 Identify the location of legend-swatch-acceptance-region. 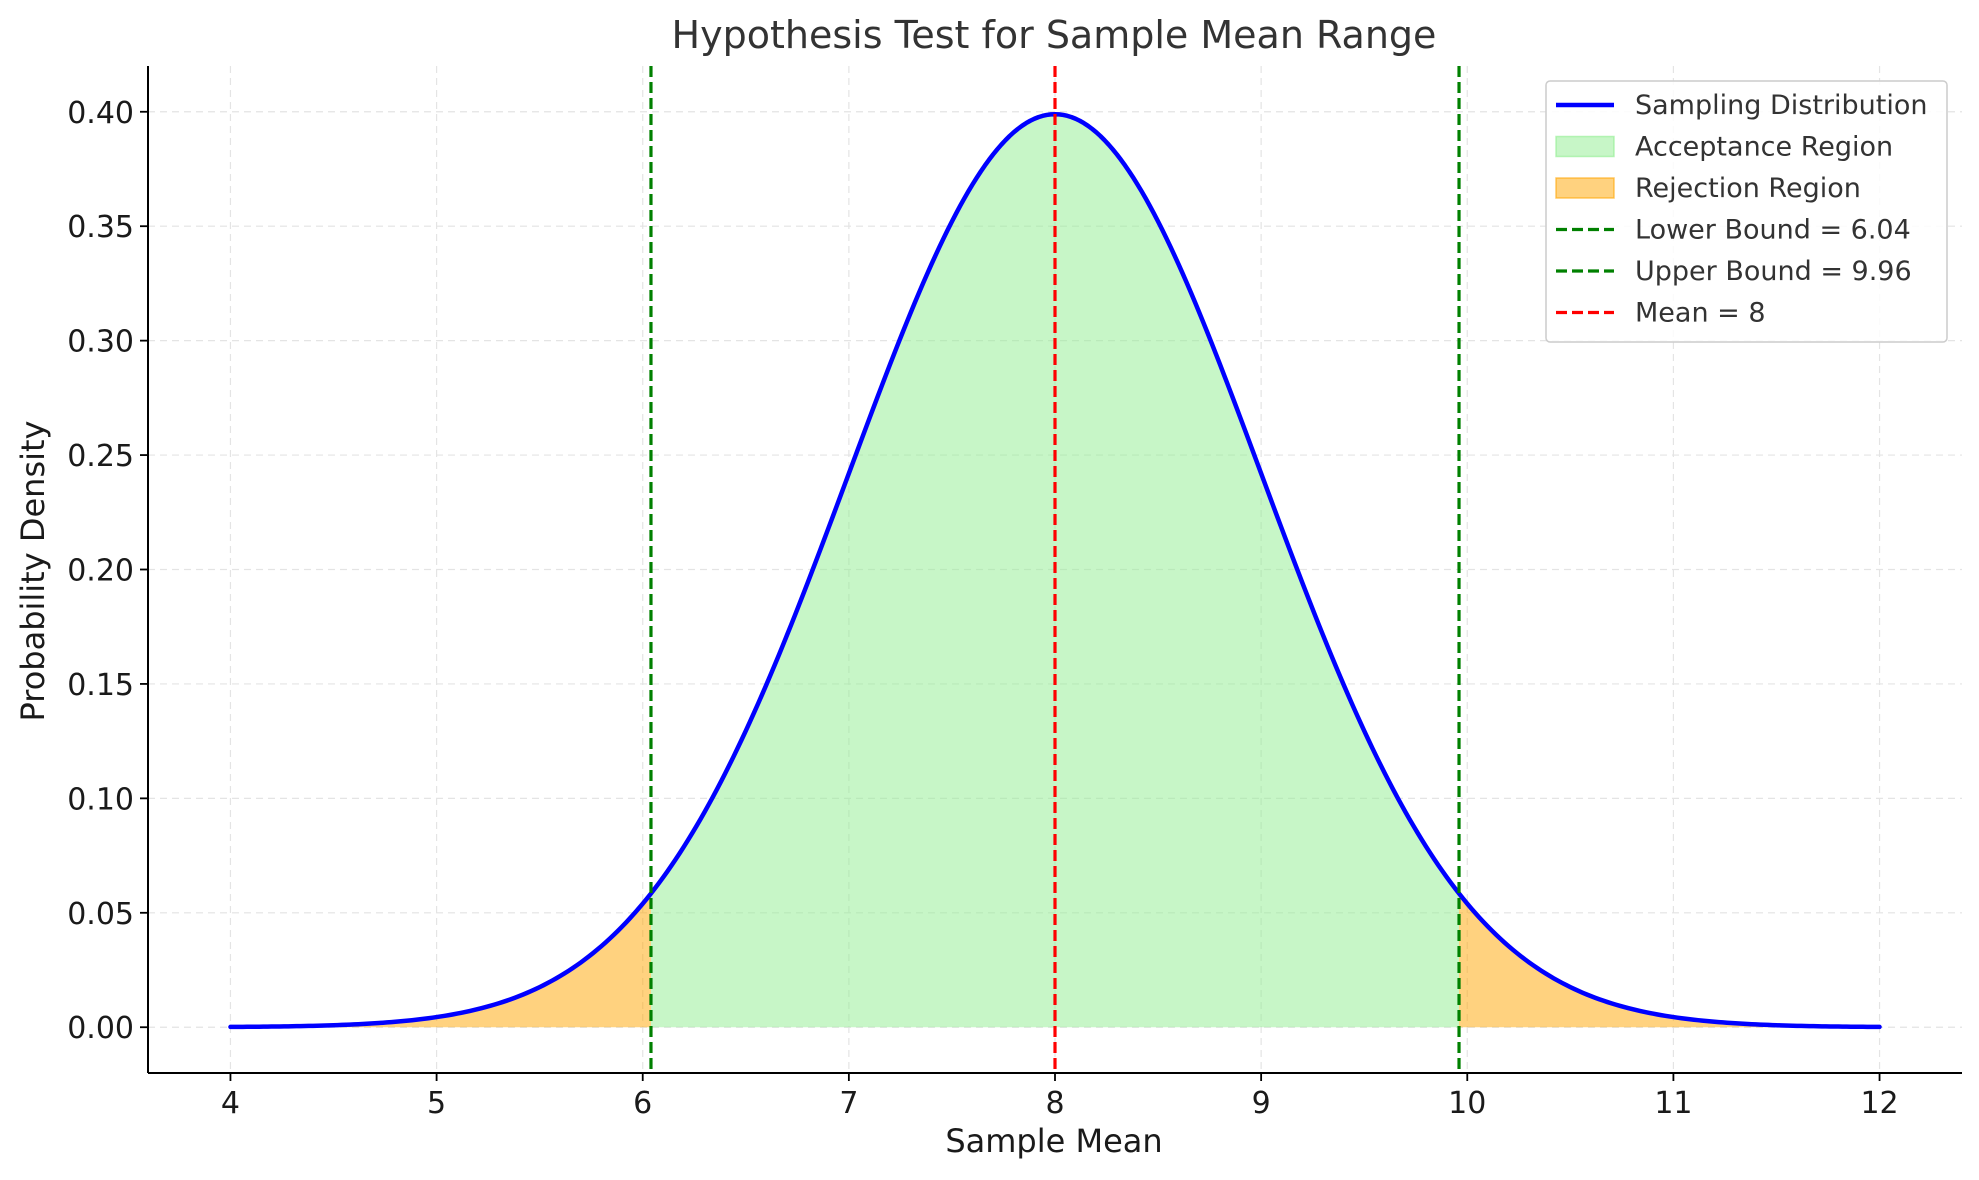
(1585, 146).